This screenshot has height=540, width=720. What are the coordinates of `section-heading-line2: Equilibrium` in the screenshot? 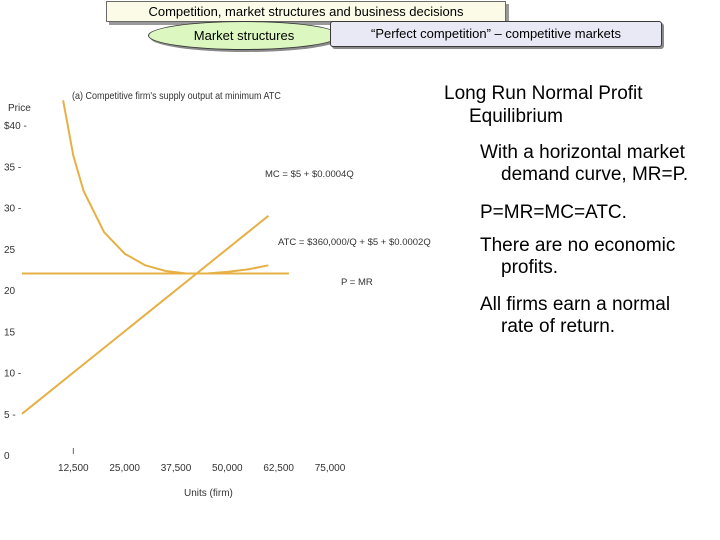 It's located at (516, 116).